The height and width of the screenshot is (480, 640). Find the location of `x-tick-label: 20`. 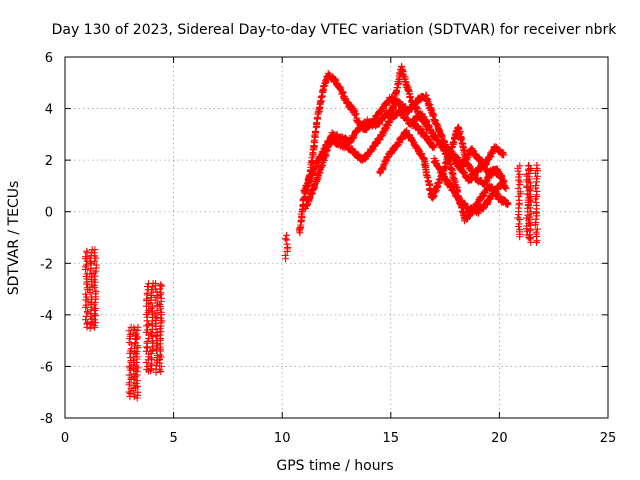

x-tick-label: 20 is located at coordinates (499, 438).